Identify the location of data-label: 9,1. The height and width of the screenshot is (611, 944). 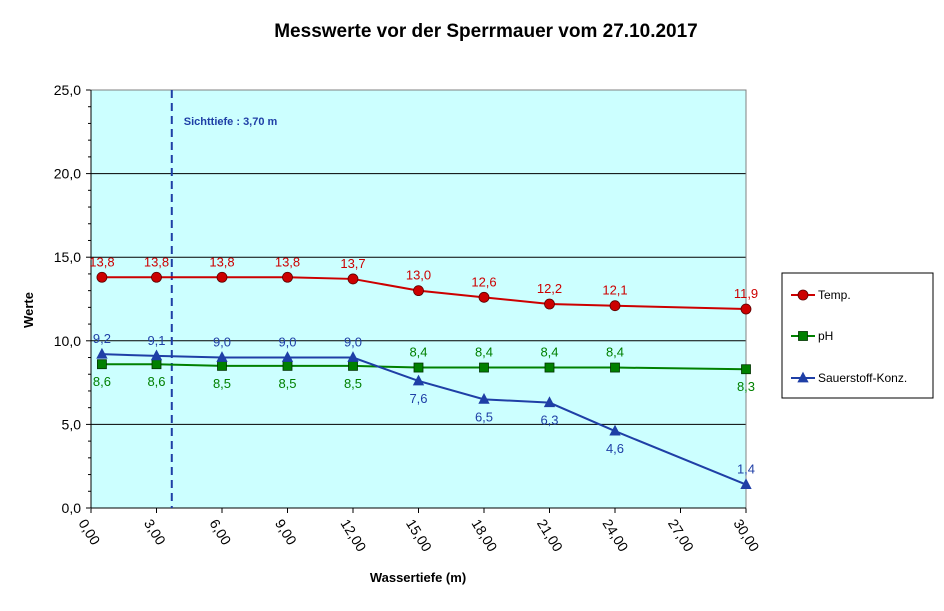
(156, 340).